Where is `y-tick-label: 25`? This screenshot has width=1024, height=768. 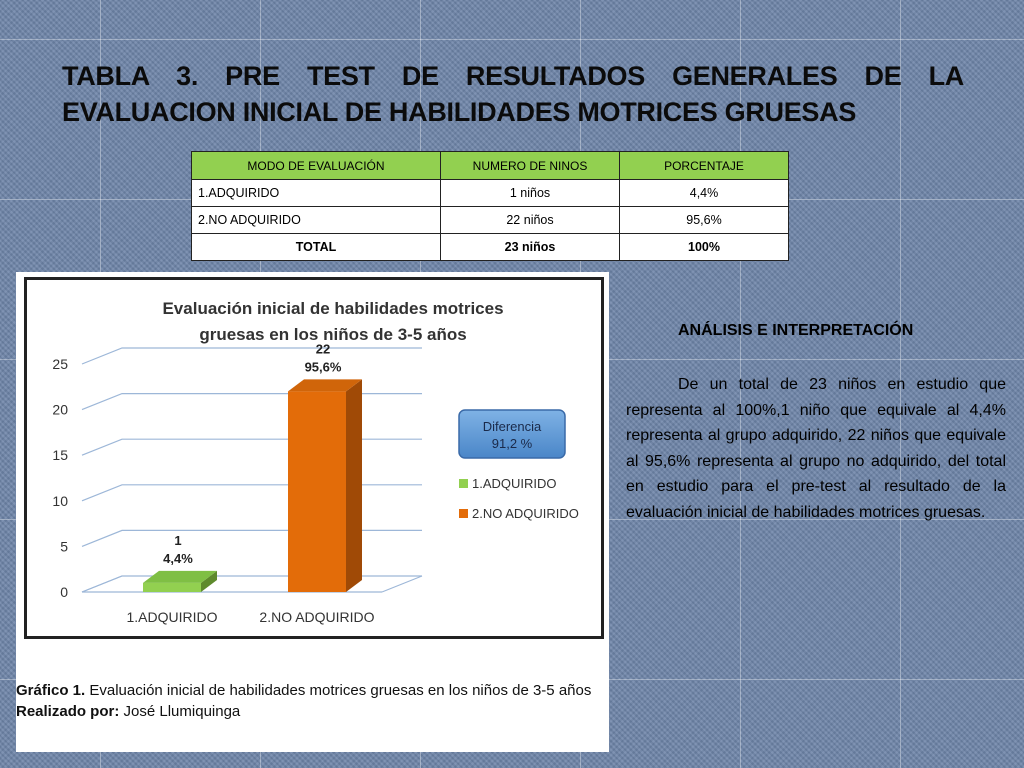
y-tick-label: 25 is located at coordinates (60, 364).